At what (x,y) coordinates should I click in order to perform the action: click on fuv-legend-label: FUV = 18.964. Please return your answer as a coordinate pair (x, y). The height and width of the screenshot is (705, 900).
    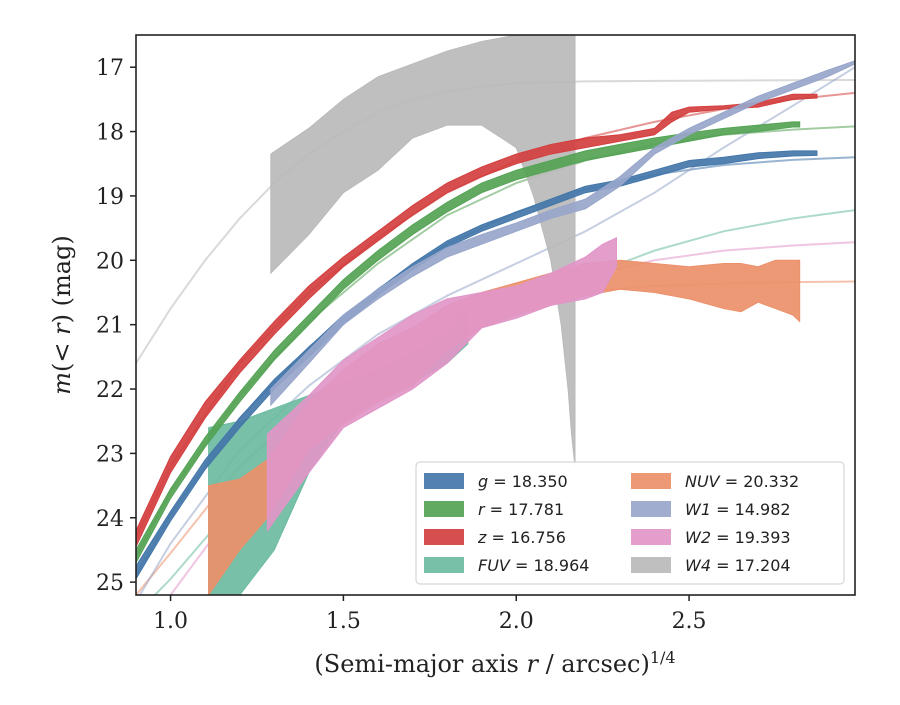
    Looking at the image, I should click on (533, 565).